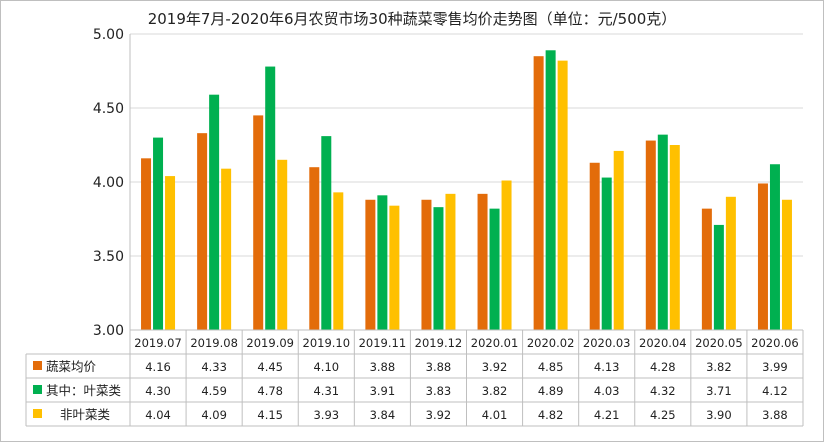  Describe the element at coordinates (214, 391) in the screenshot. I see `data-label: 4.59` at that location.